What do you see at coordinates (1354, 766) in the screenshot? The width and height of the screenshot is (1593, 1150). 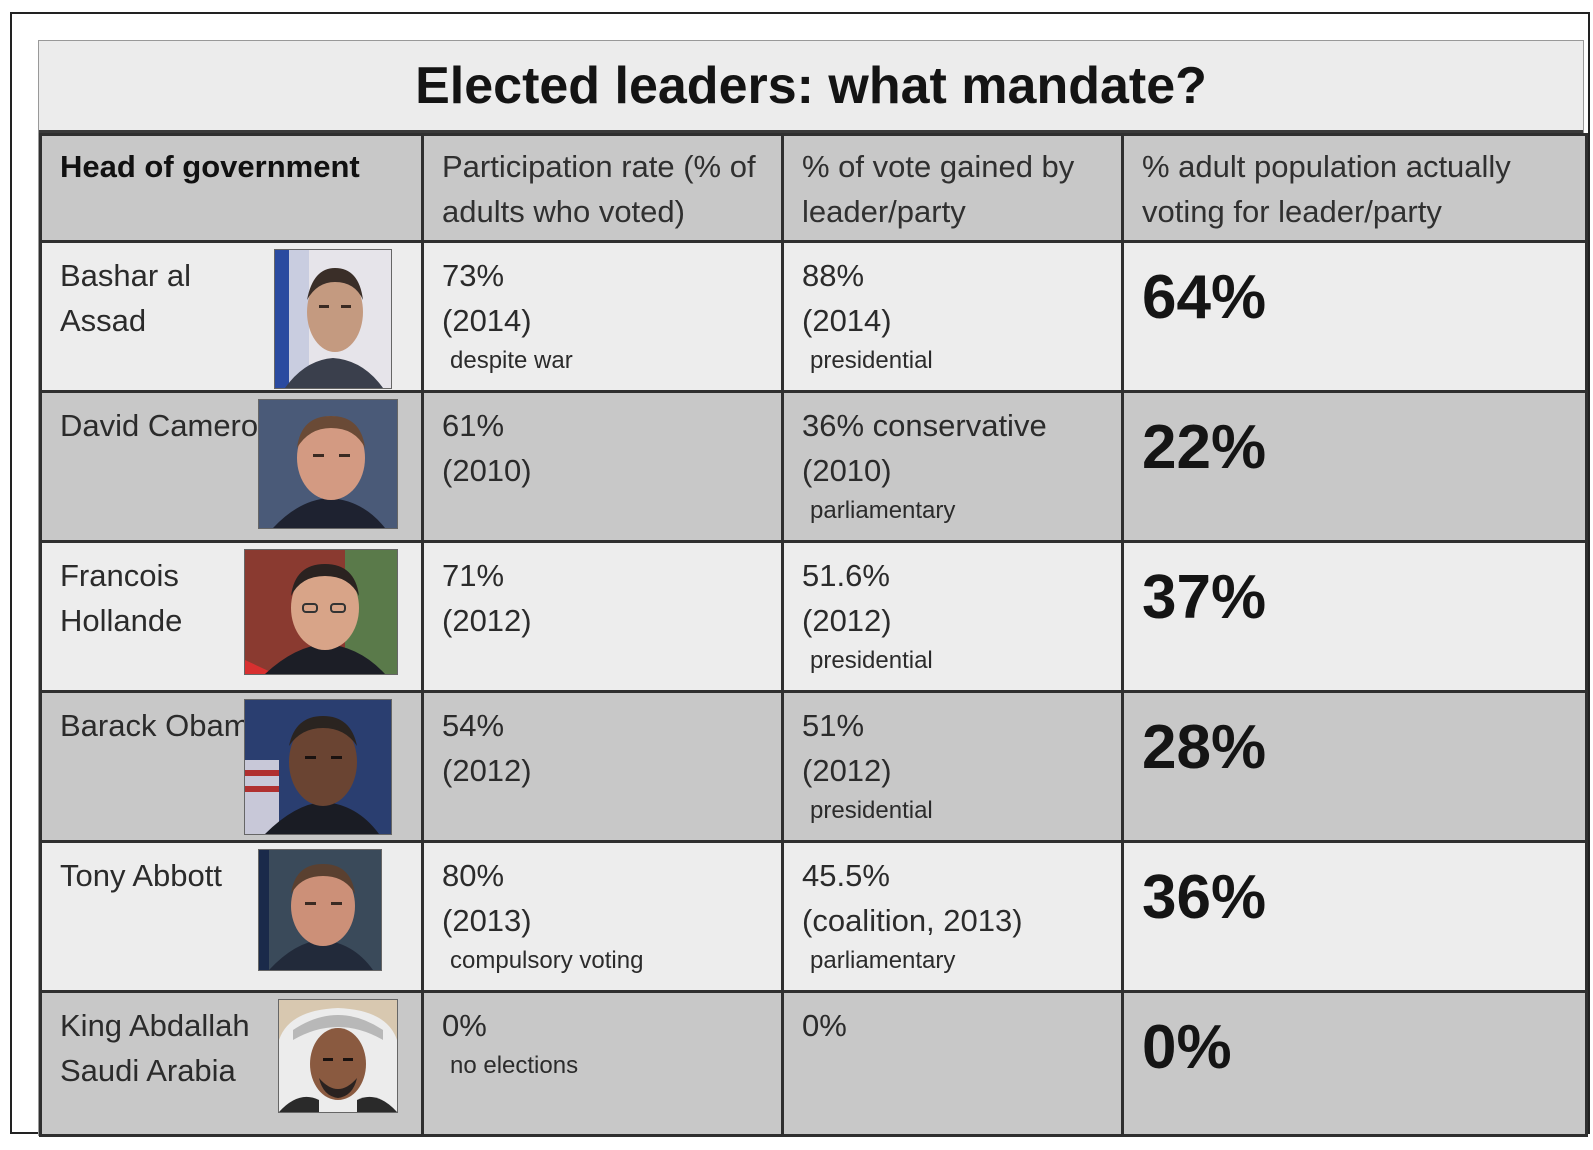 I see `adult-pct-cell: 28%` at bounding box center [1354, 766].